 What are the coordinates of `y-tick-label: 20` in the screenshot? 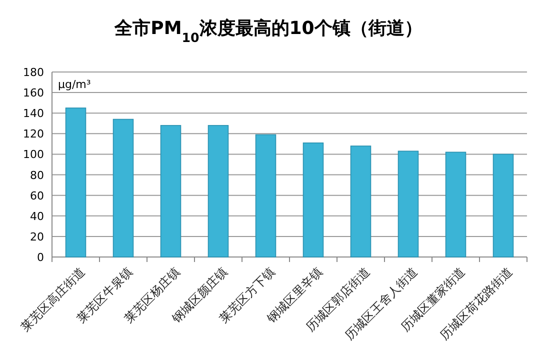 It's located at (37, 237).